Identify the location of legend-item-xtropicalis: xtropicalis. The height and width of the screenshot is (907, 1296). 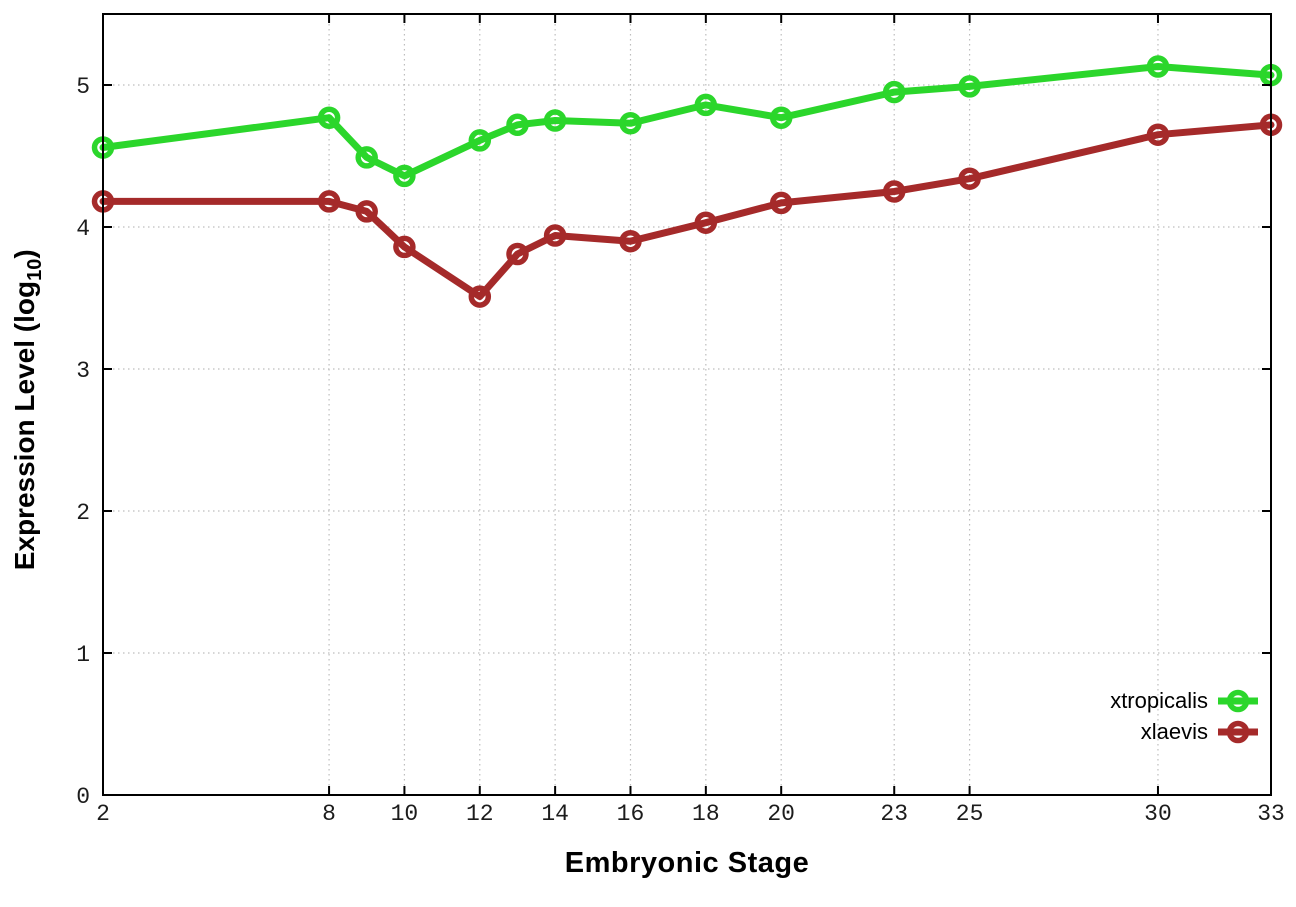
(1185, 700).